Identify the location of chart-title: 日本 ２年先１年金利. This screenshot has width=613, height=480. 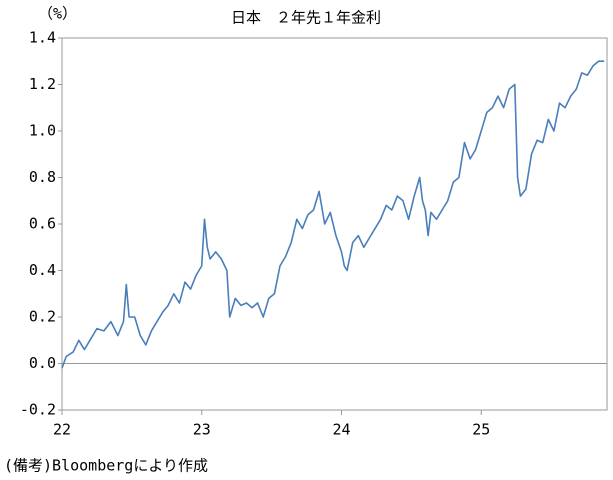
(306, 18).